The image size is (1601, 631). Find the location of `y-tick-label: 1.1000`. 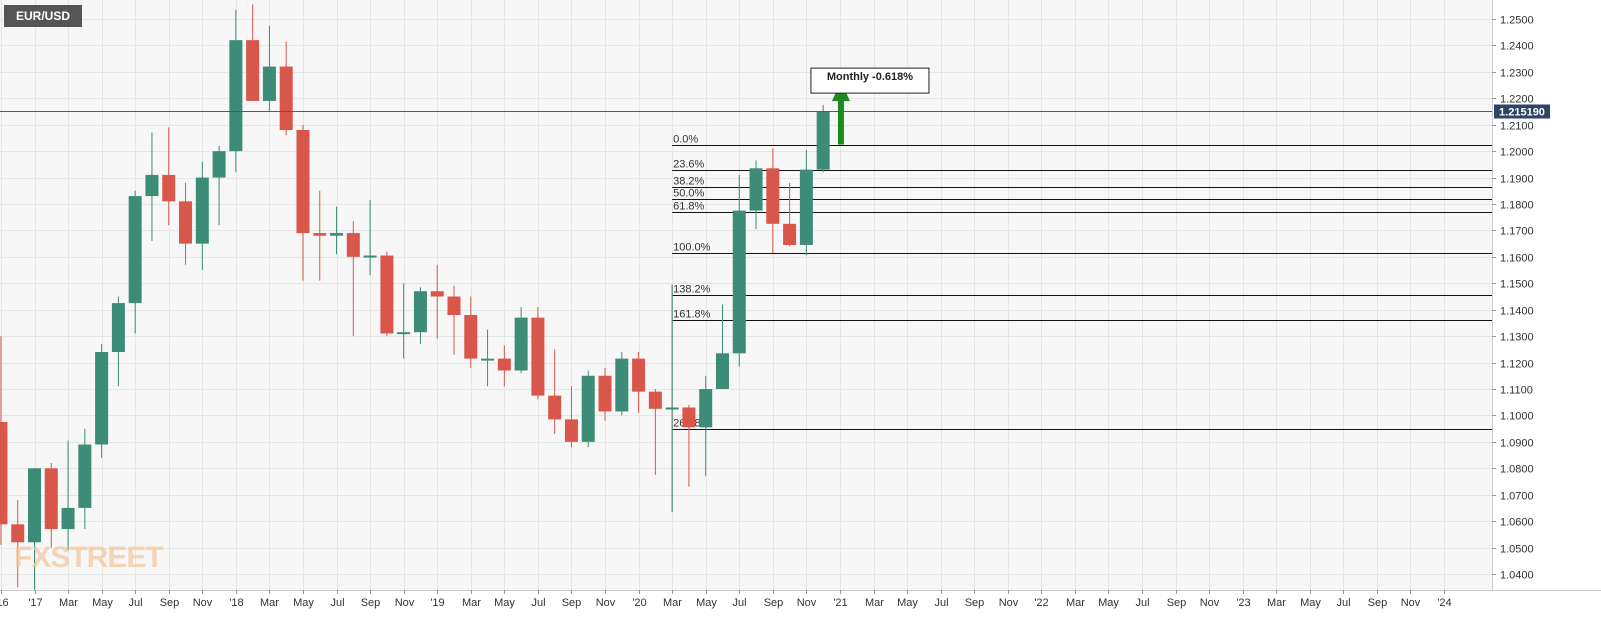

y-tick-label: 1.1000 is located at coordinates (1517, 417).